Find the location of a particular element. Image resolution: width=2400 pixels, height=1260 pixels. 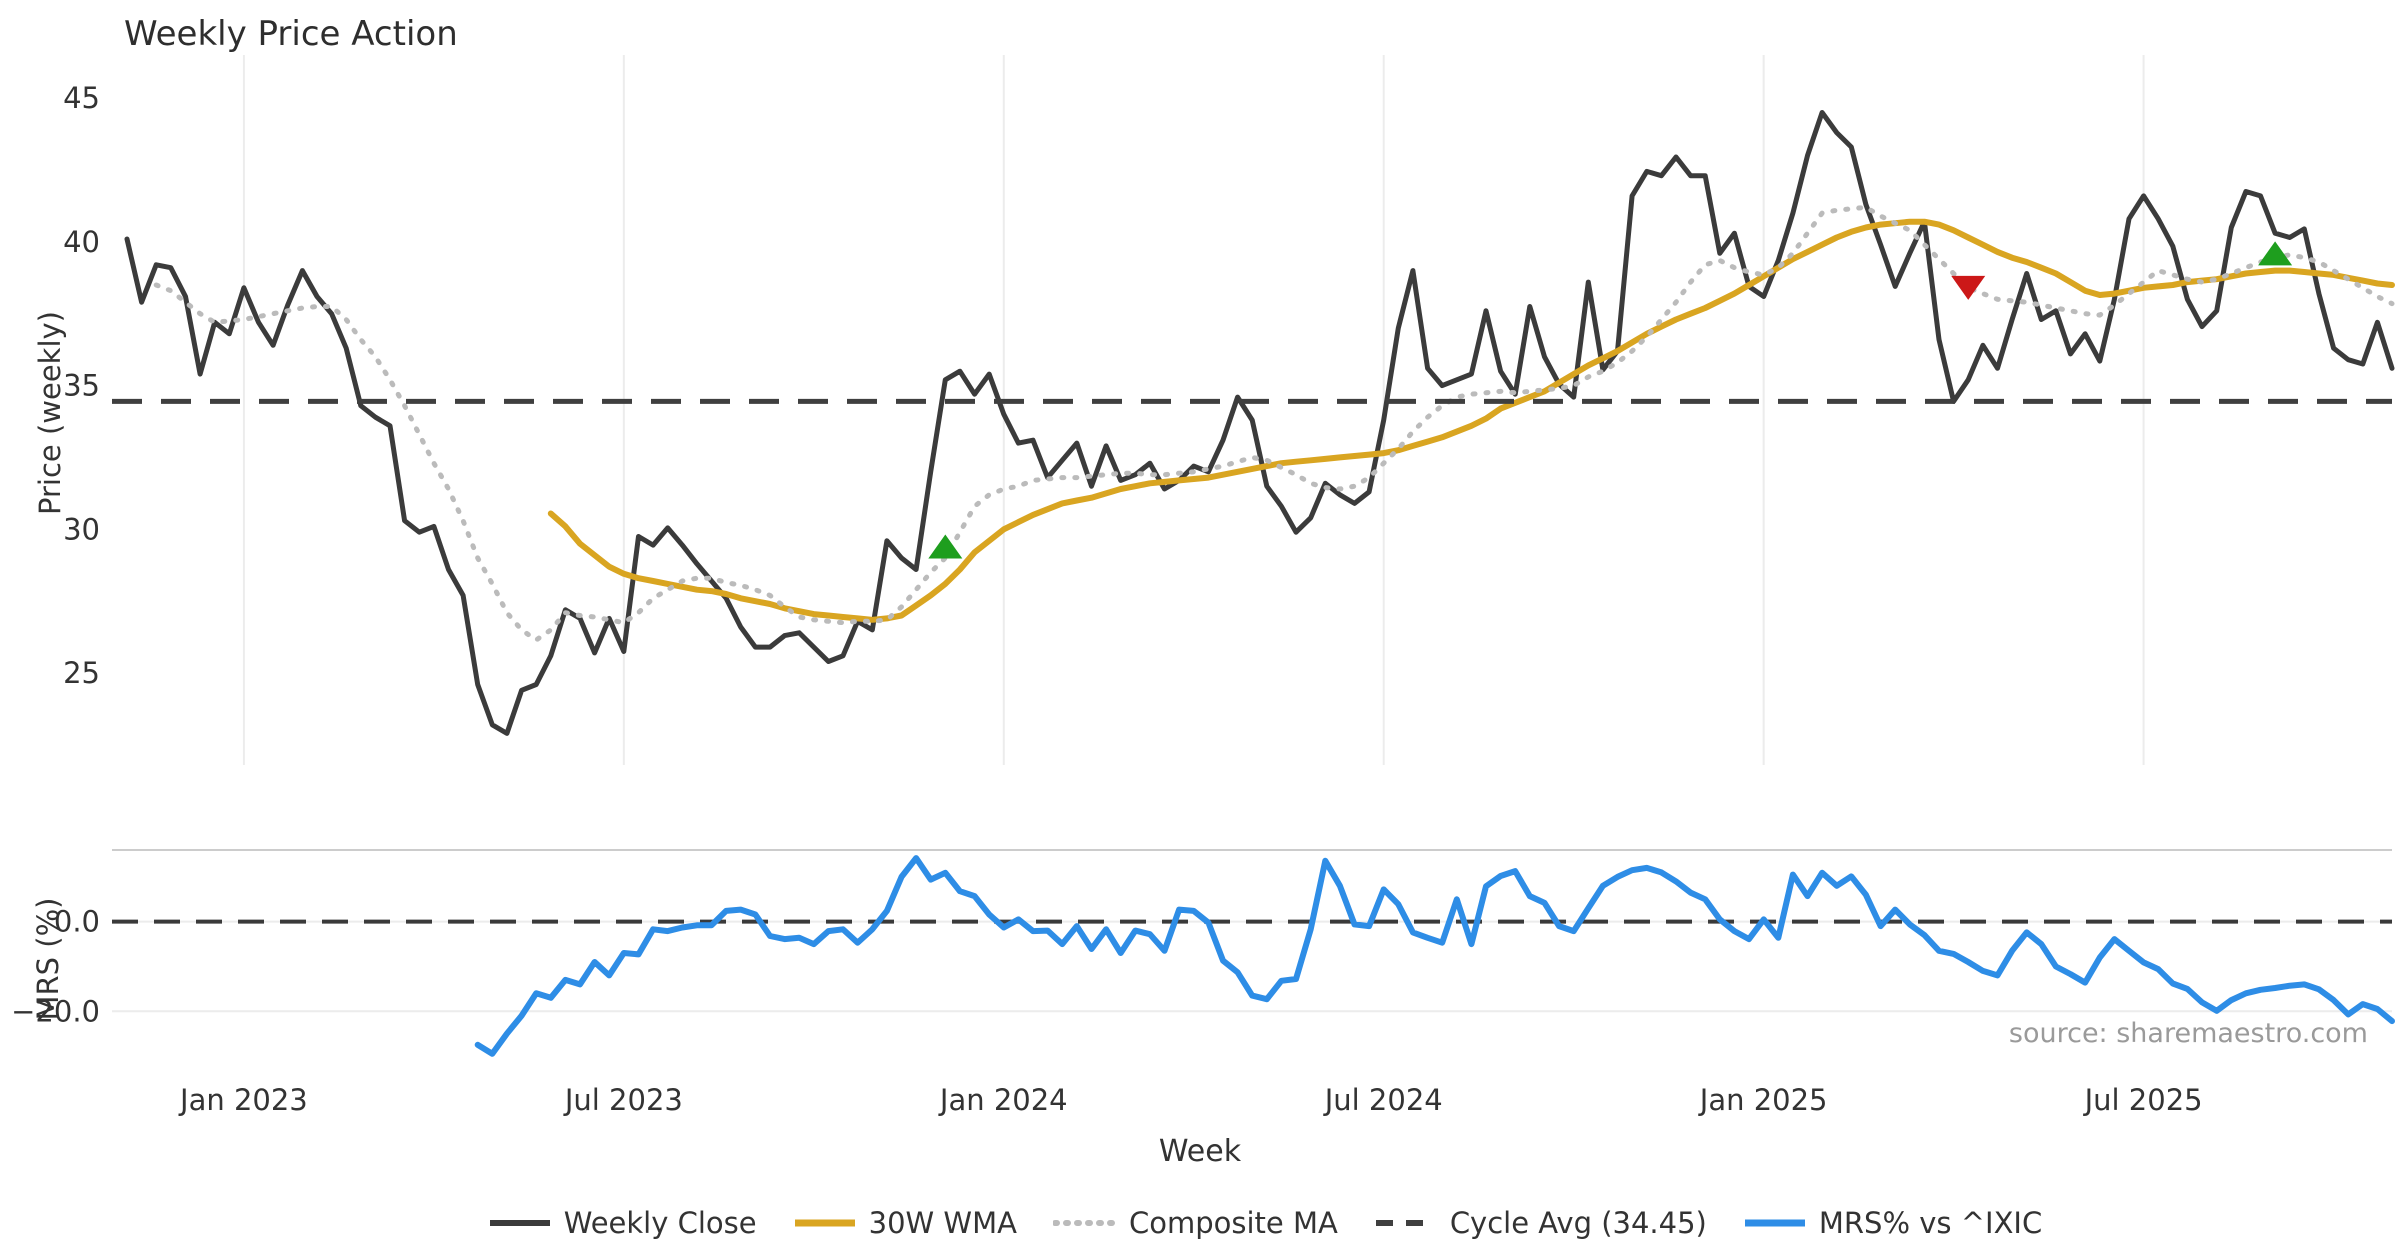

x-tick-label: Jul 2024 is located at coordinates (1383, 1100).